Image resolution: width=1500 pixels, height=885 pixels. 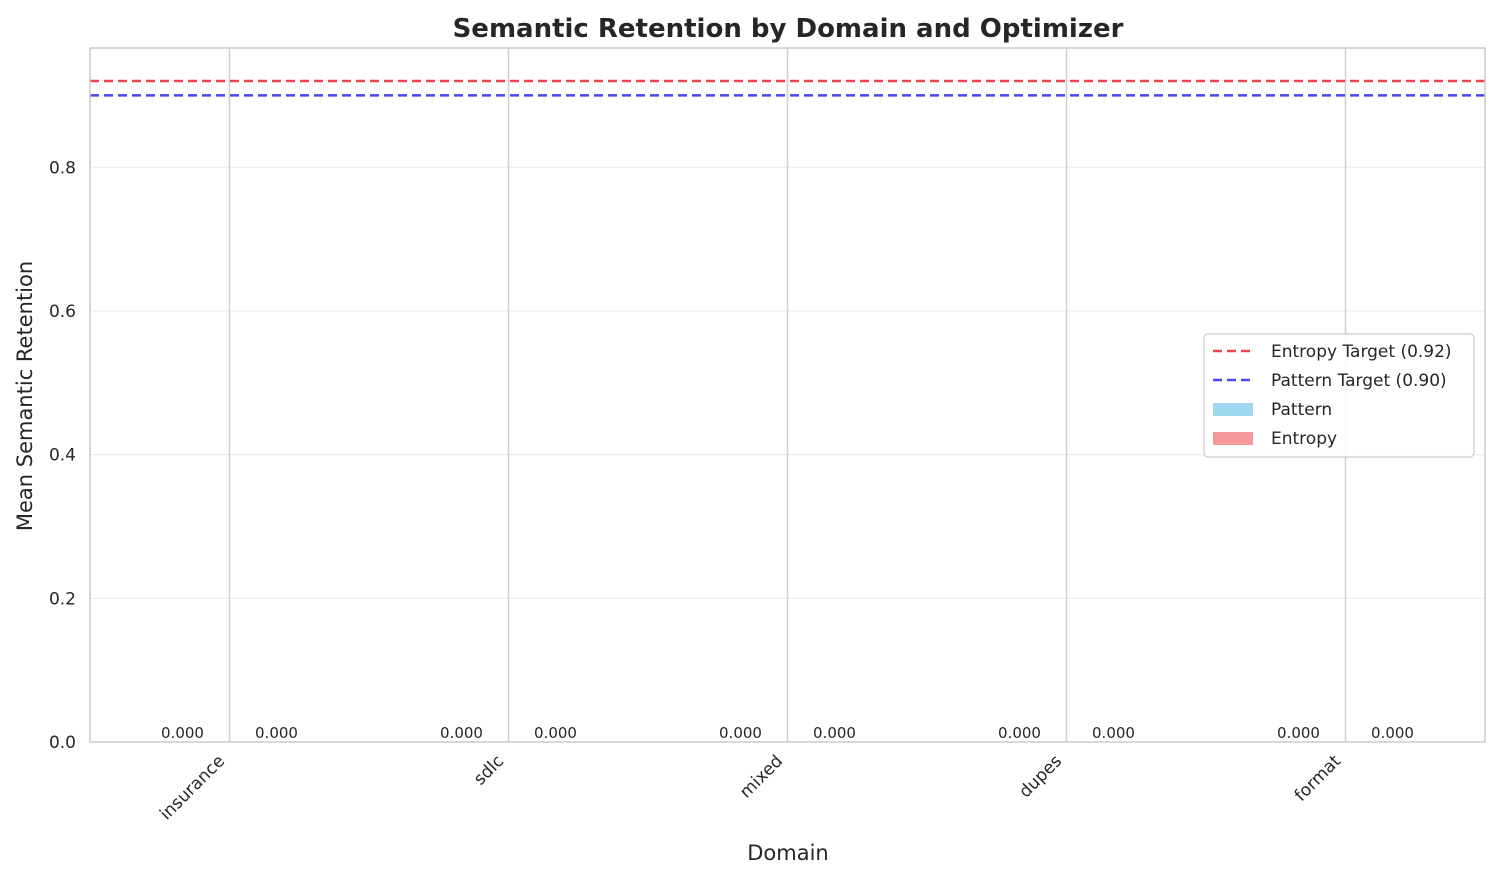 What do you see at coordinates (461, 733) in the screenshot?
I see `bar-label-pattern-sdlc: 0.000` at bounding box center [461, 733].